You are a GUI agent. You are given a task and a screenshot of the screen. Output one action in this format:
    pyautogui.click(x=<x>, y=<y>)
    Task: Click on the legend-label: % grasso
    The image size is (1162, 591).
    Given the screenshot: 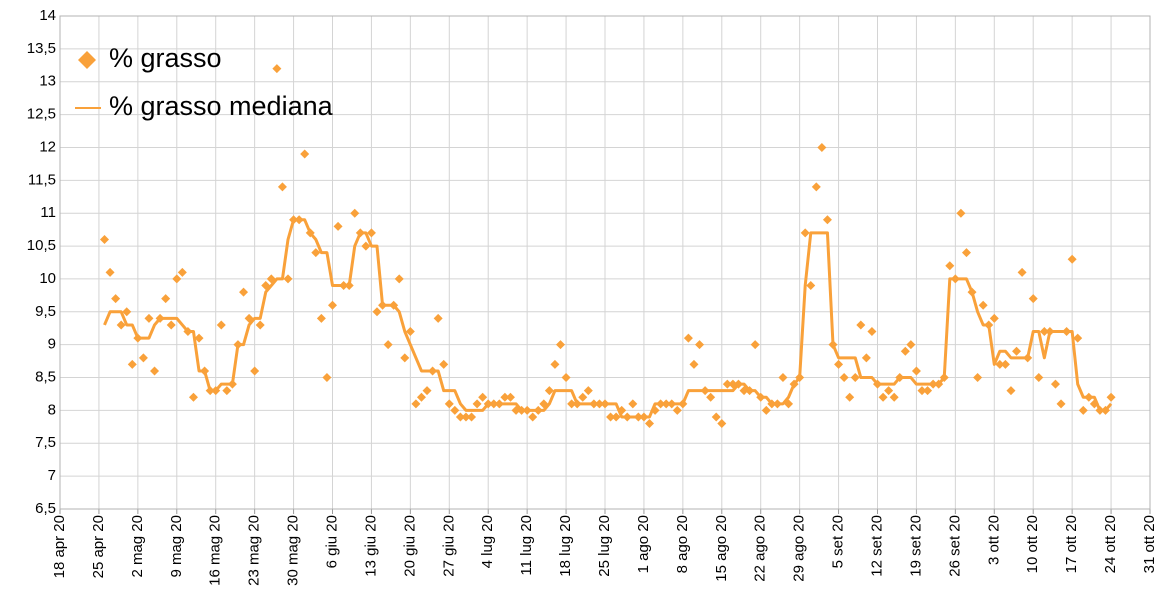 What is the action you would take?
    pyautogui.click(x=165, y=58)
    